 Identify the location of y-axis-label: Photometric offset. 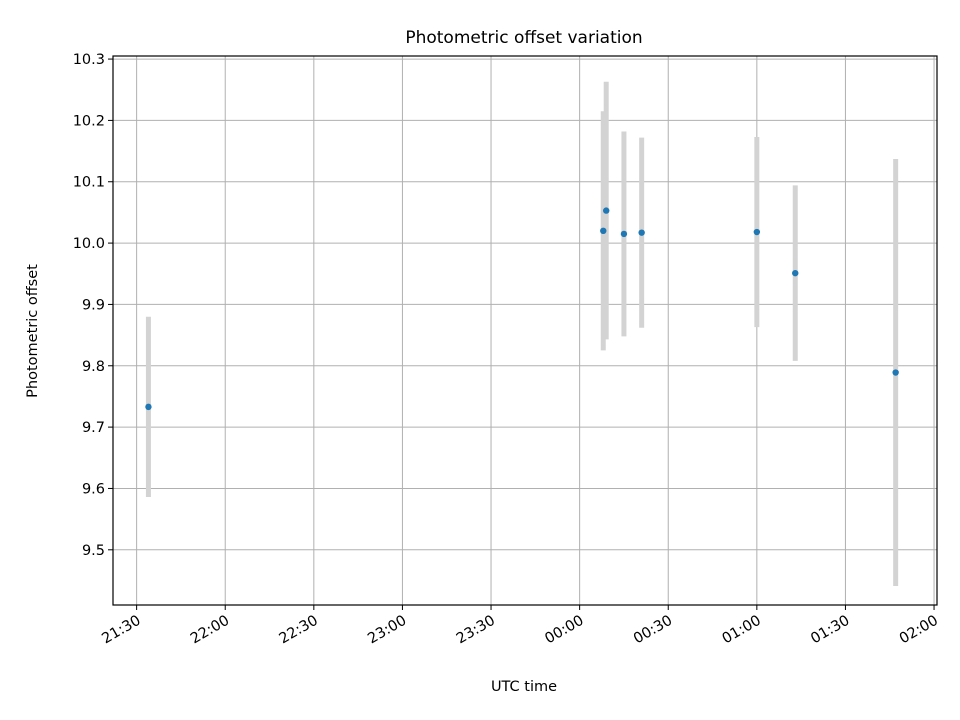
(33, 331).